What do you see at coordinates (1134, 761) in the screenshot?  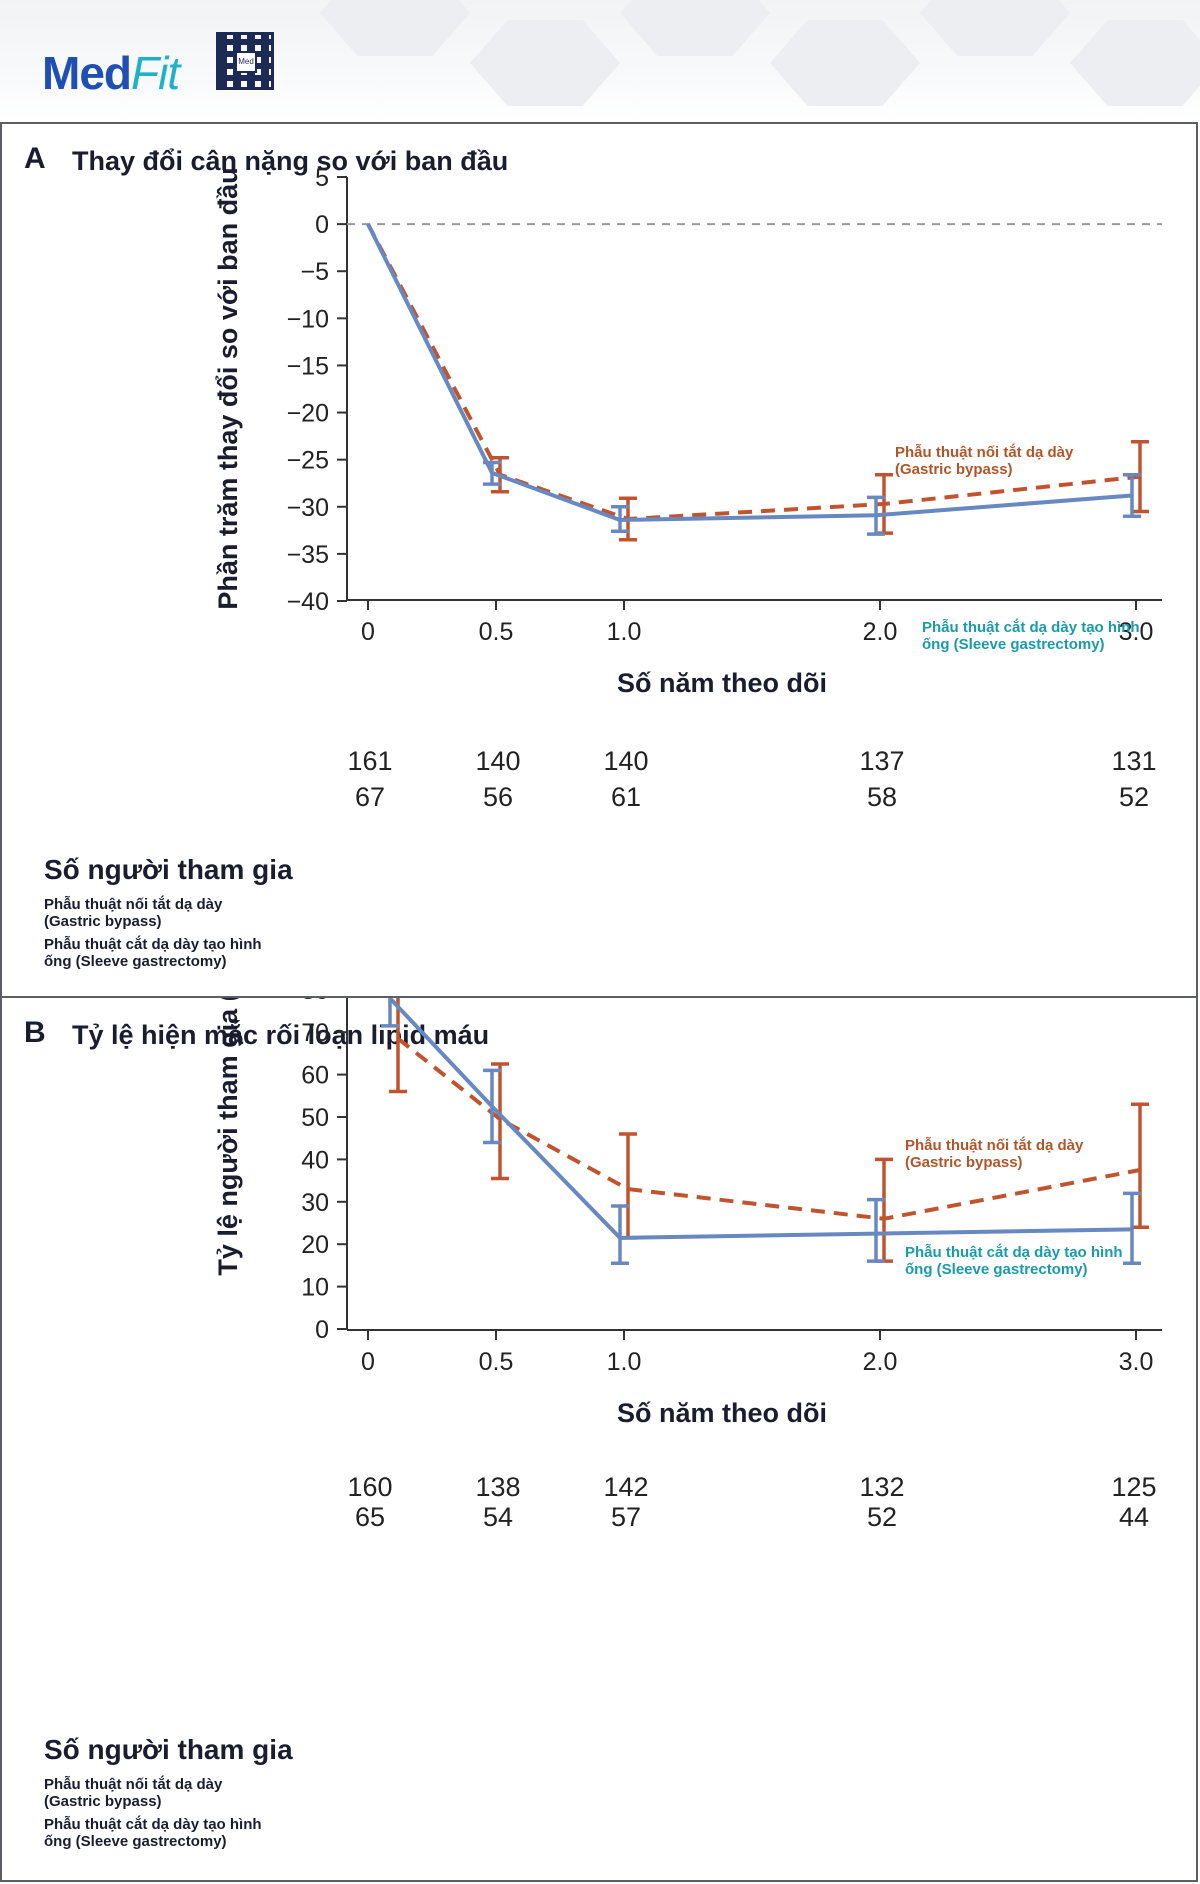 I see `gastric-count-cell: 131` at bounding box center [1134, 761].